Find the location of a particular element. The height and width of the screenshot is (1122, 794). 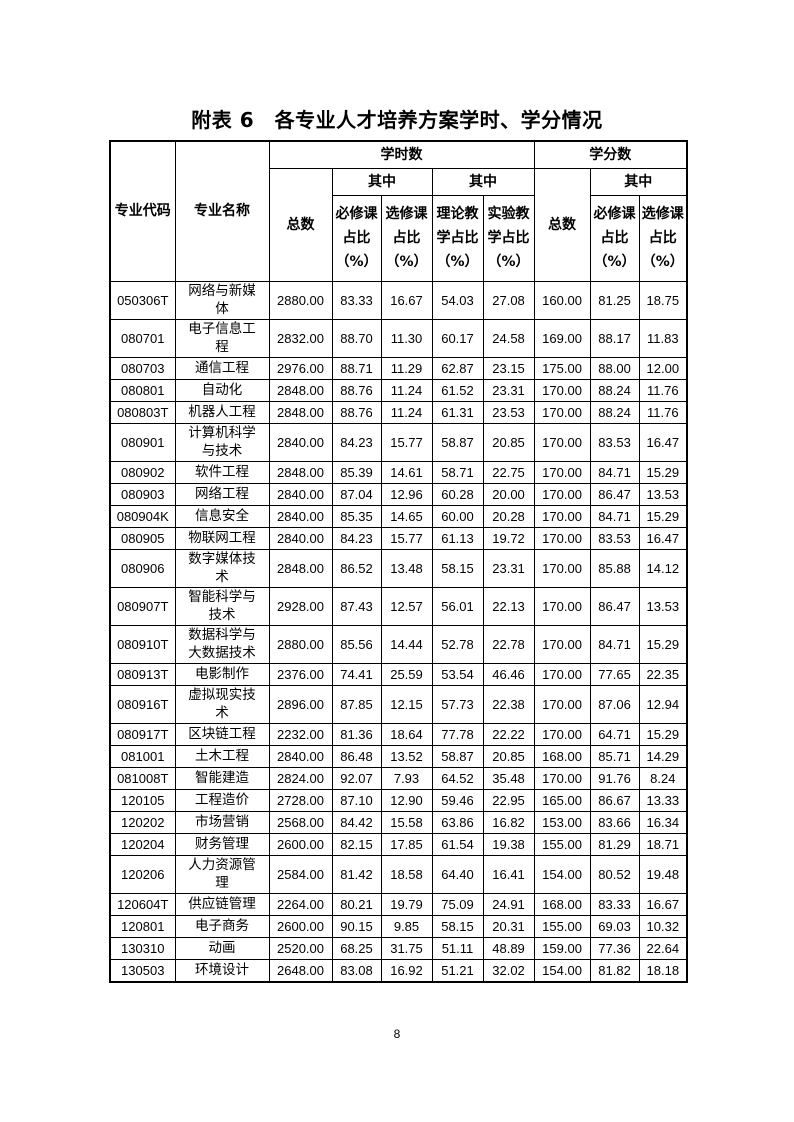

cell-h-ele: 7.93 is located at coordinates (406, 778).